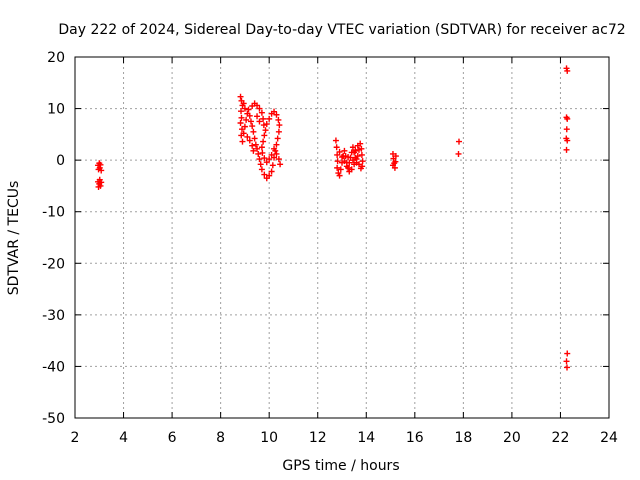 This screenshot has height=480, width=640. I want to click on y-tick-label: 10, so click(56, 110).